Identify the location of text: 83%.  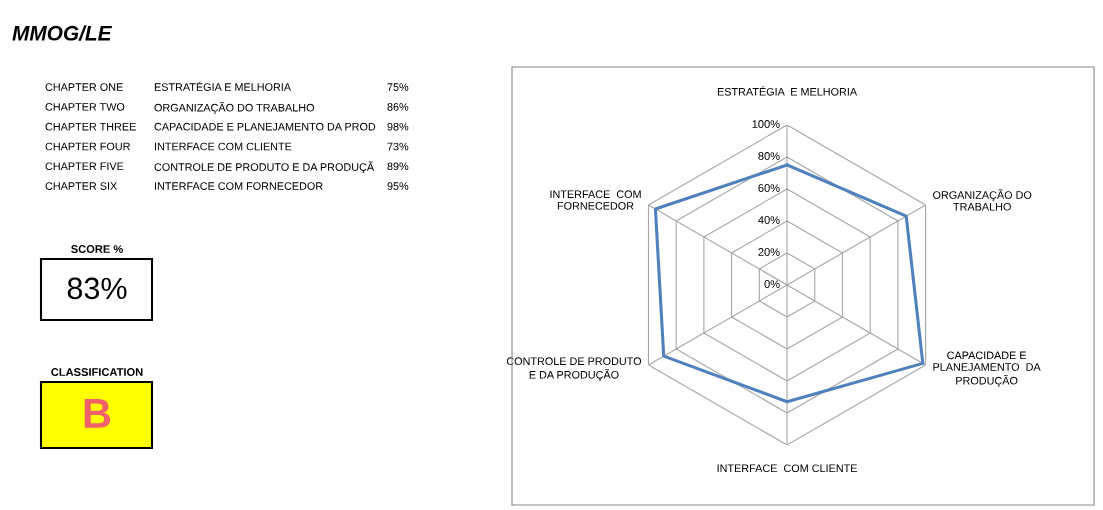
(97, 288).